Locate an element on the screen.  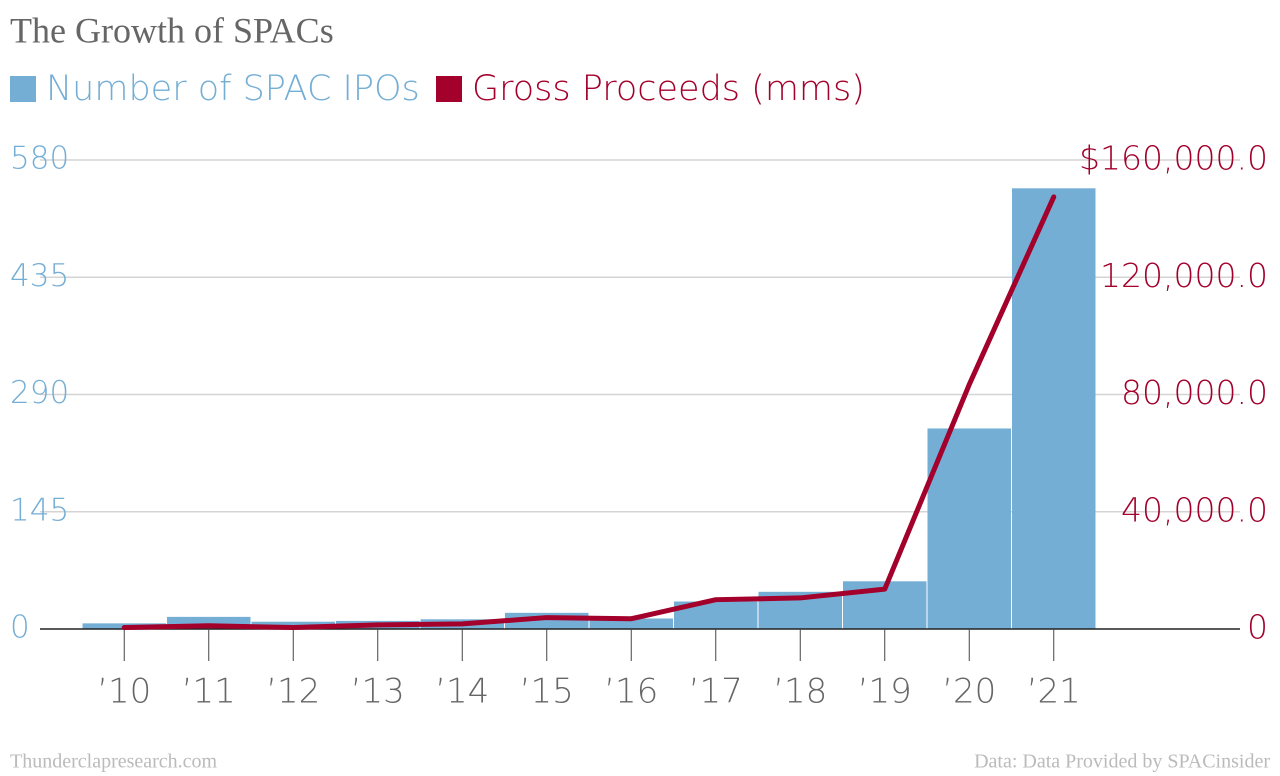
y-tick-label: 580 is located at coordinates (39, 159).